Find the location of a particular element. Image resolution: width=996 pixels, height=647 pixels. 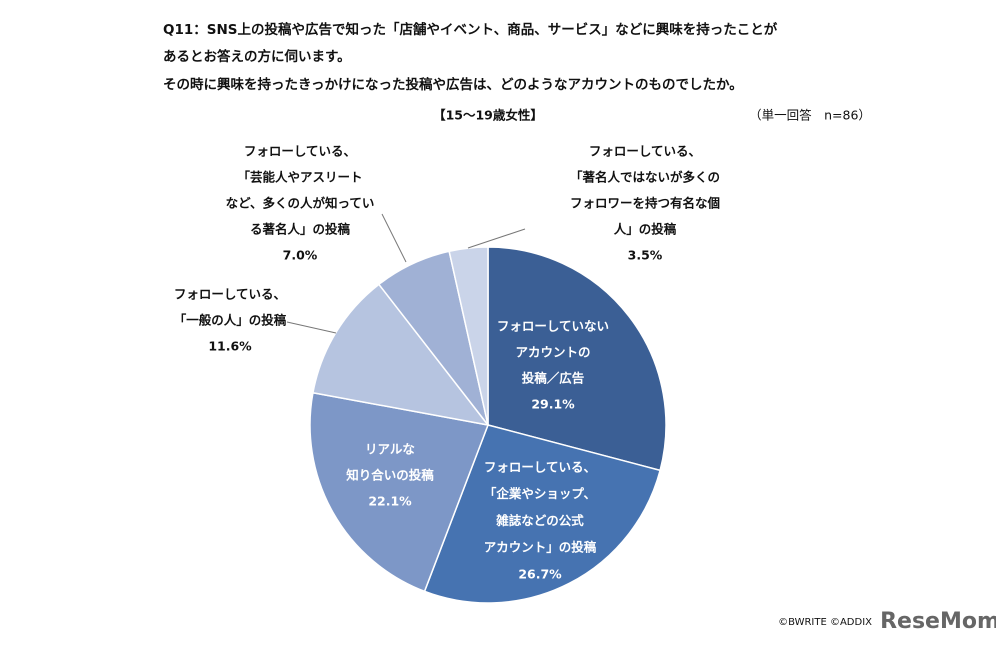

slice-label: 知り合いの投稿 is located at coordinates (389, 475).